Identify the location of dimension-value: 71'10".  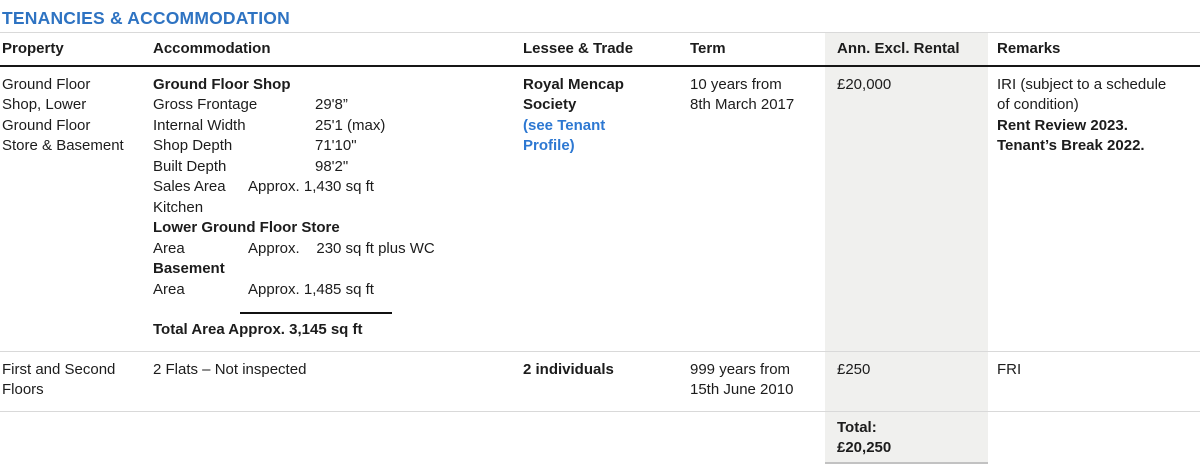
(336, 145).